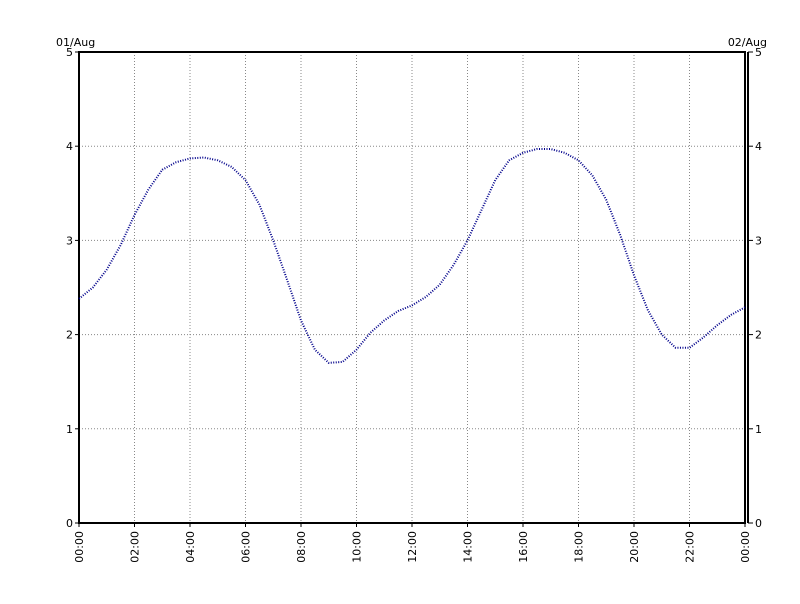 The width and height of the screenshot is (800, 604). Describe the element at coordinates (69, 523) in the screenshot. I see `y-tick-label: 0` at that location.